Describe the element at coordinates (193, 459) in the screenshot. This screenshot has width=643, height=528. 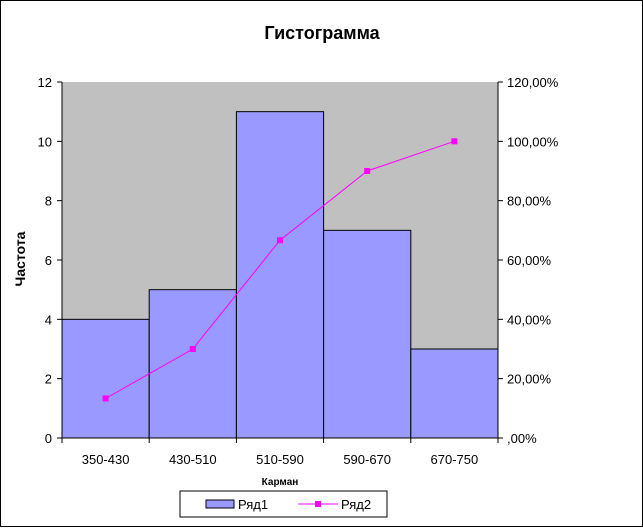
I see `x-tick-label: 430-510` at that location.